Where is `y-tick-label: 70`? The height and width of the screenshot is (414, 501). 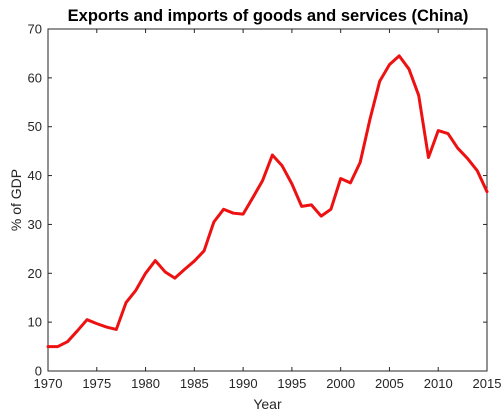 y-tick-label: 70 is located at coordinates (35, 29).